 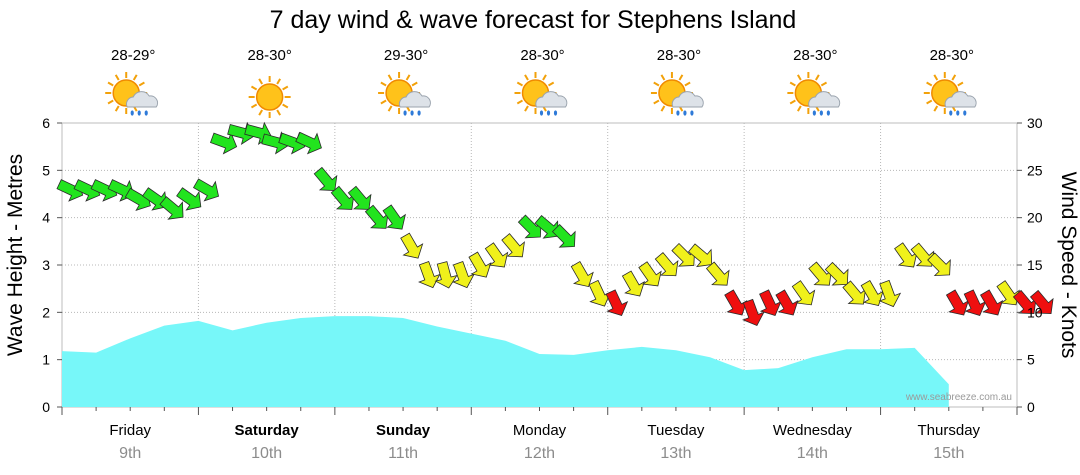 I want to click on right-axis-label: Wind Speed - Knots, so click(x=1068, y=265).